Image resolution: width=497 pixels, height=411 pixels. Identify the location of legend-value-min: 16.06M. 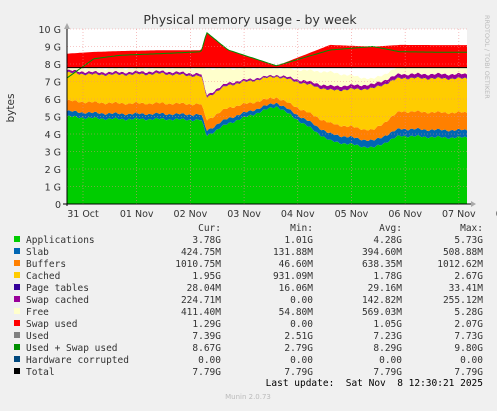
(296, 288).